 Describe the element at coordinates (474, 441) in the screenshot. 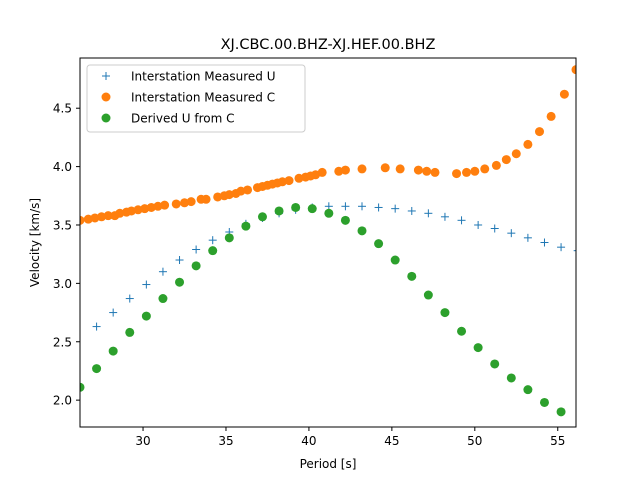

I see `x-tick-label: 50` at that location.